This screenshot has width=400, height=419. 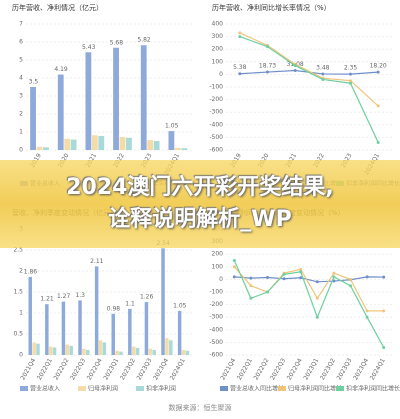 I want to click on data-label: 2.35, so click(x=351, y=68).